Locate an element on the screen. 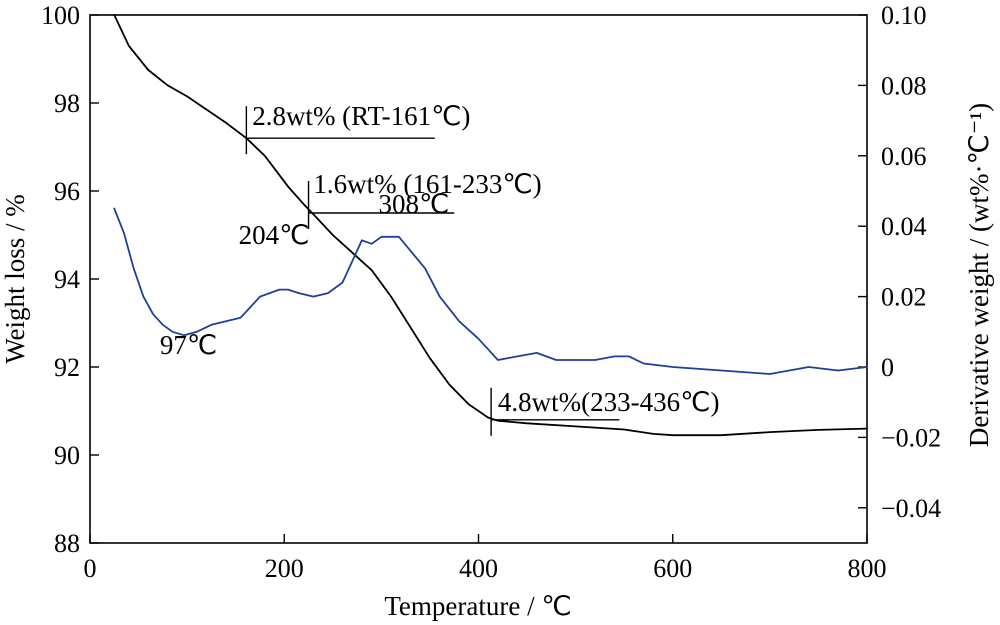  annotation-label: 97℃ is located at coordinates (188, 345).